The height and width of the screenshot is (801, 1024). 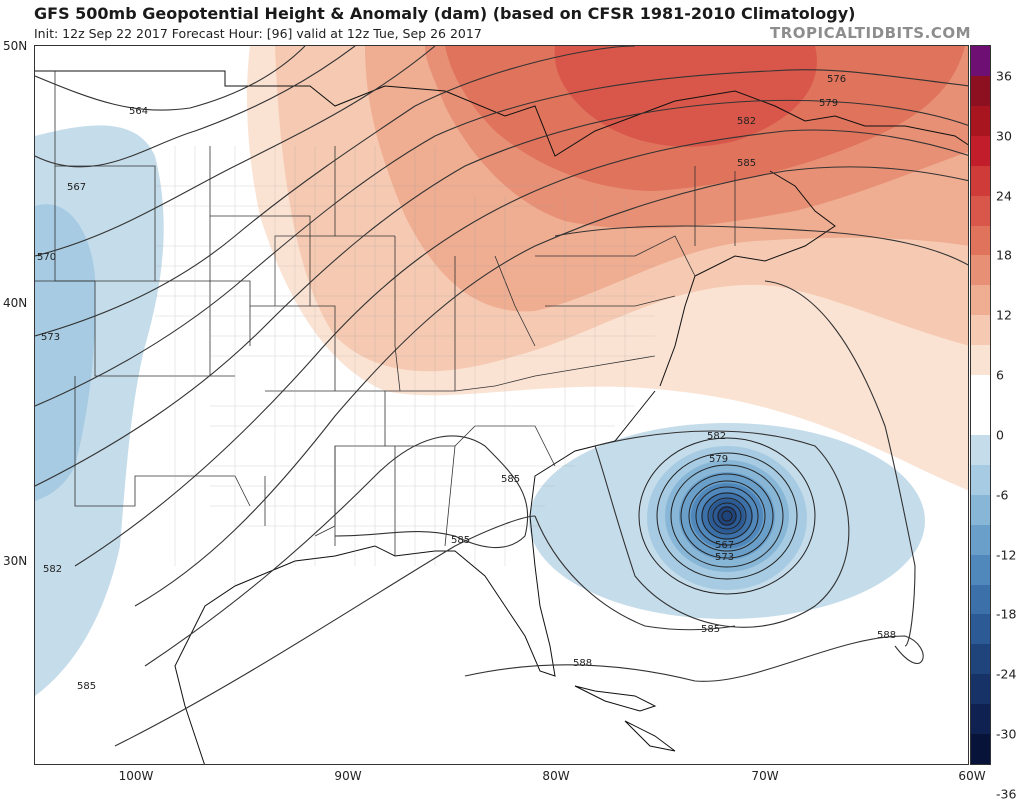 I want to click on colorbar-label: -12, so click(x=1006, y=555).